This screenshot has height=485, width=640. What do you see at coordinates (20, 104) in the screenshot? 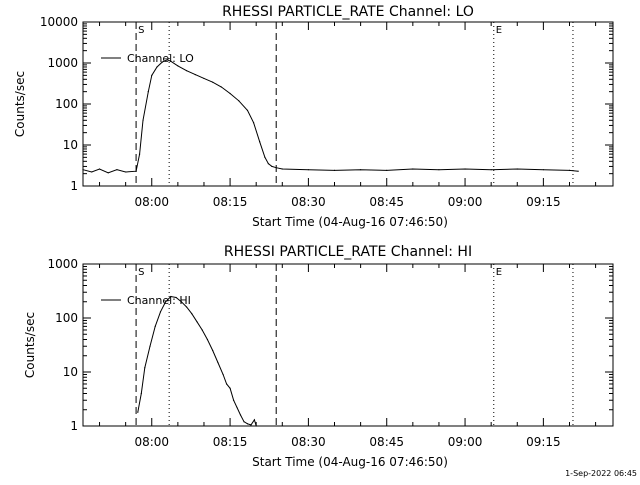
I see `y-axis-label: Counts/sec` at bounding box center [20, 104].